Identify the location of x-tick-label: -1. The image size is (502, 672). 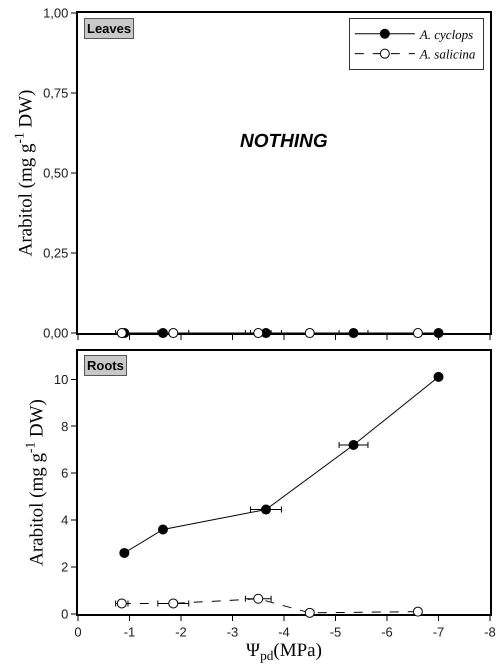
(130, 632).